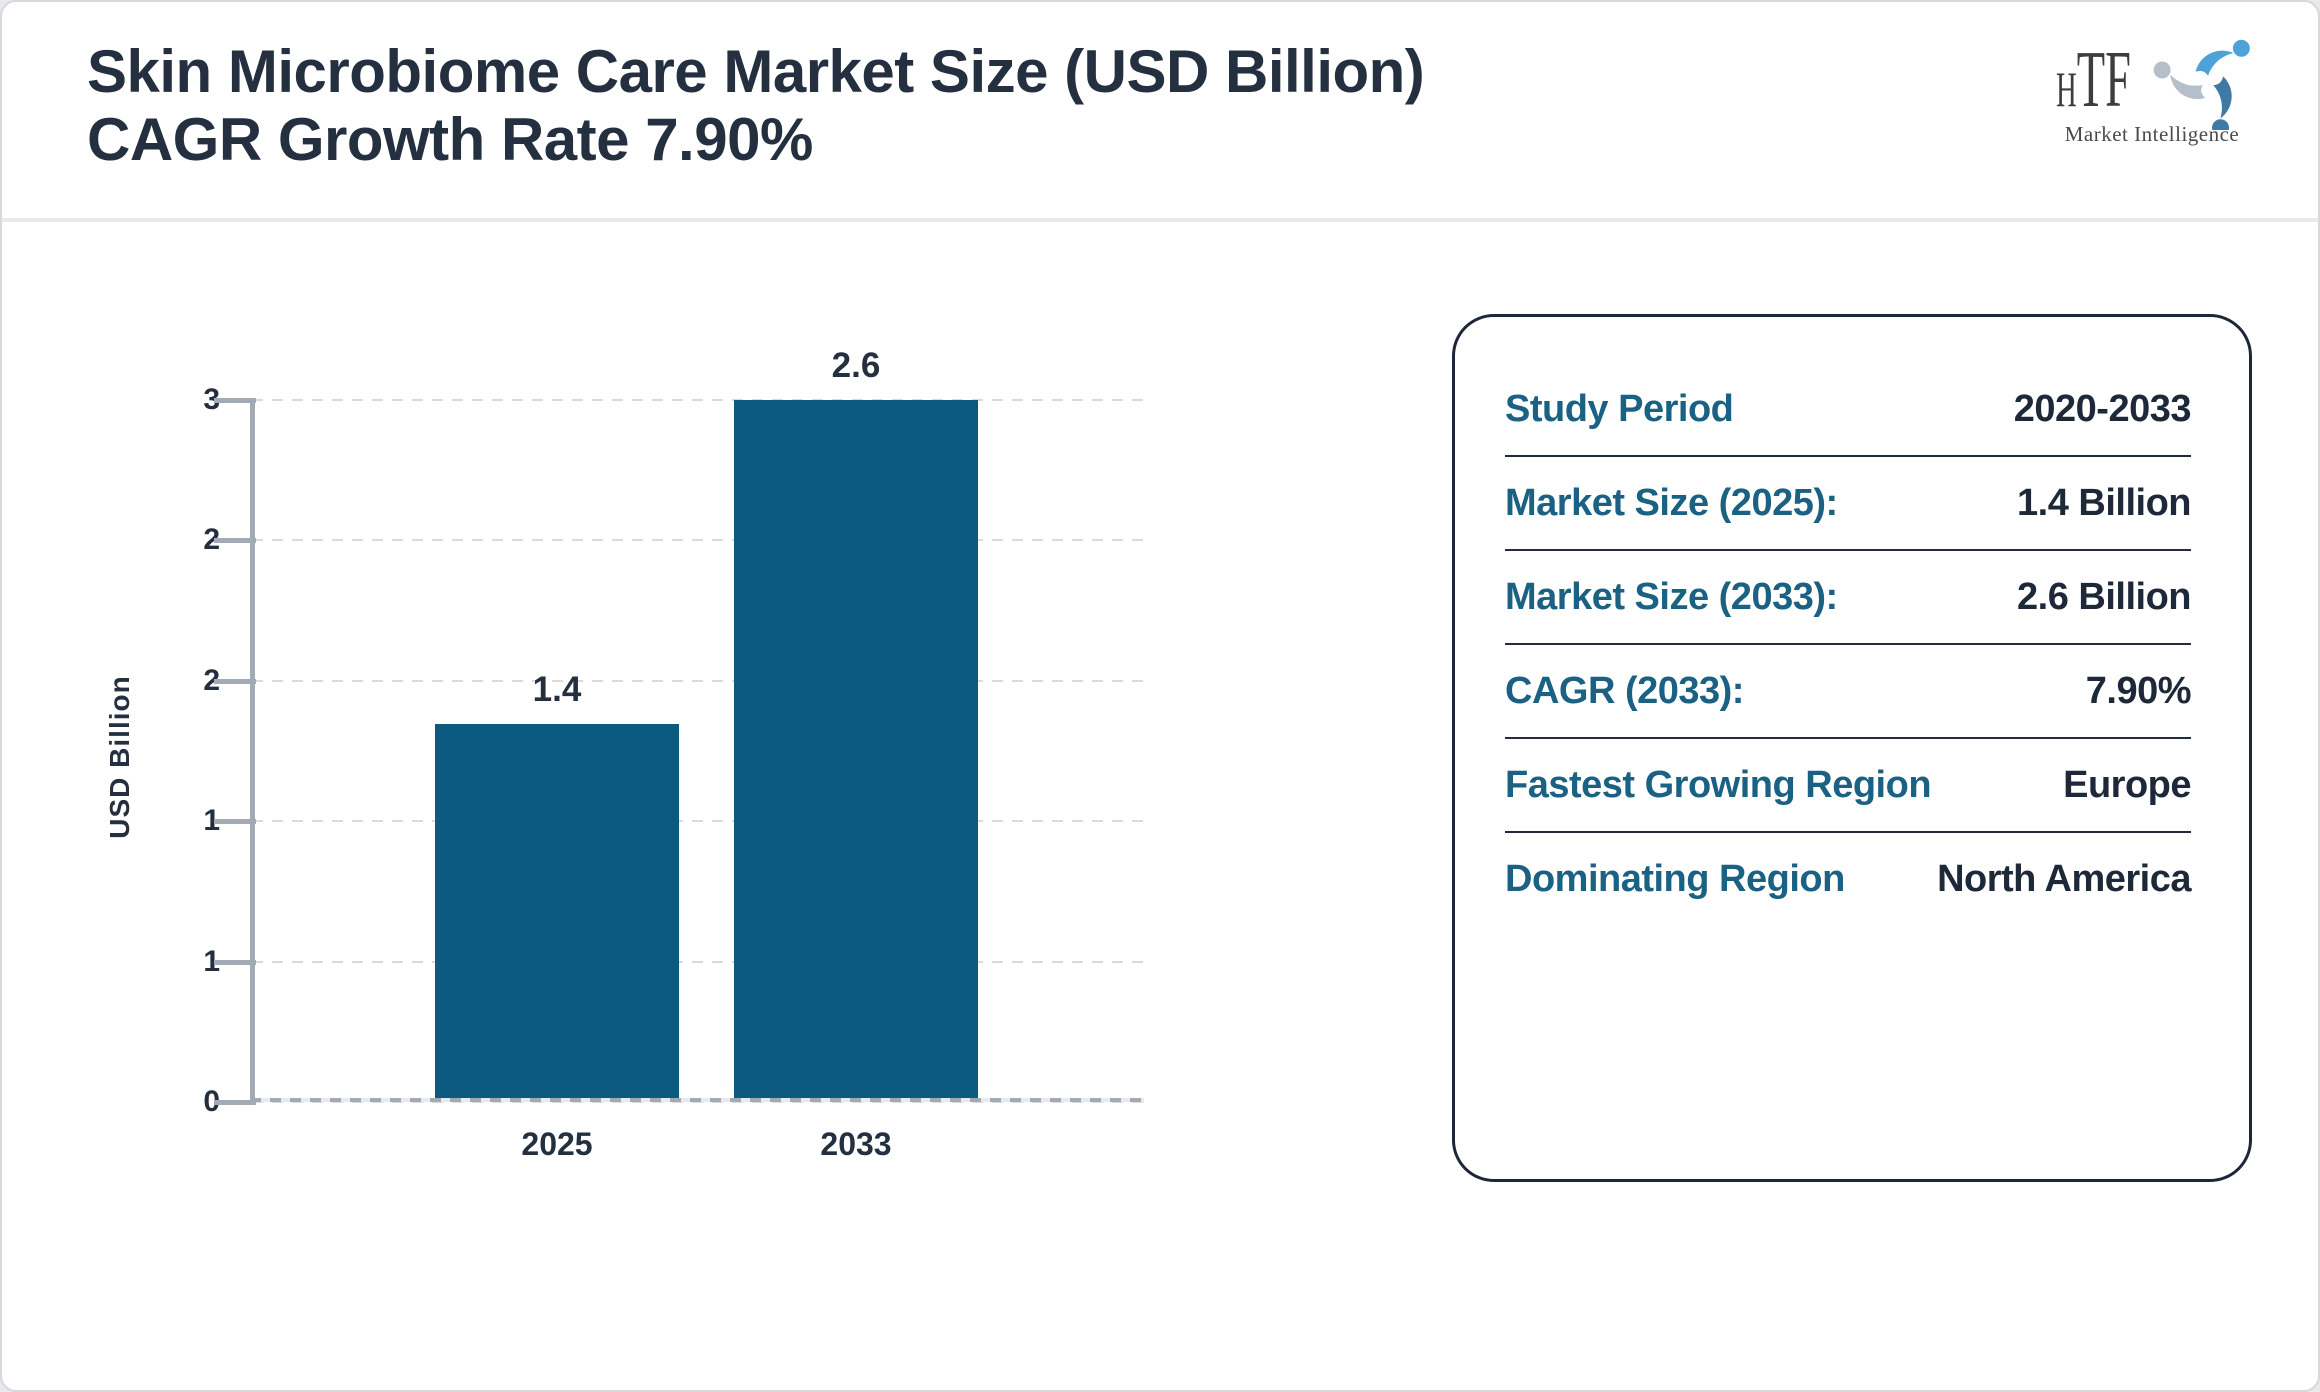 The height and width of the screenshot is (1392, 2320). Describe the element at coordinates (1848, 598) in the screenshot. I see `info-row: Market Size (2033): 2.6 Billion` at that location.